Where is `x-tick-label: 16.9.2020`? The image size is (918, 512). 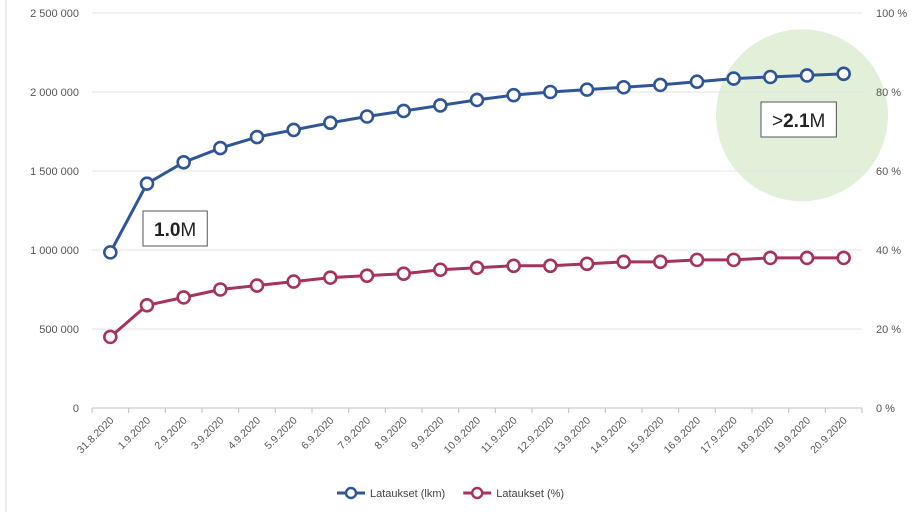 x-tick-label: 16.9.2020 is located at coordinates (683, 436).